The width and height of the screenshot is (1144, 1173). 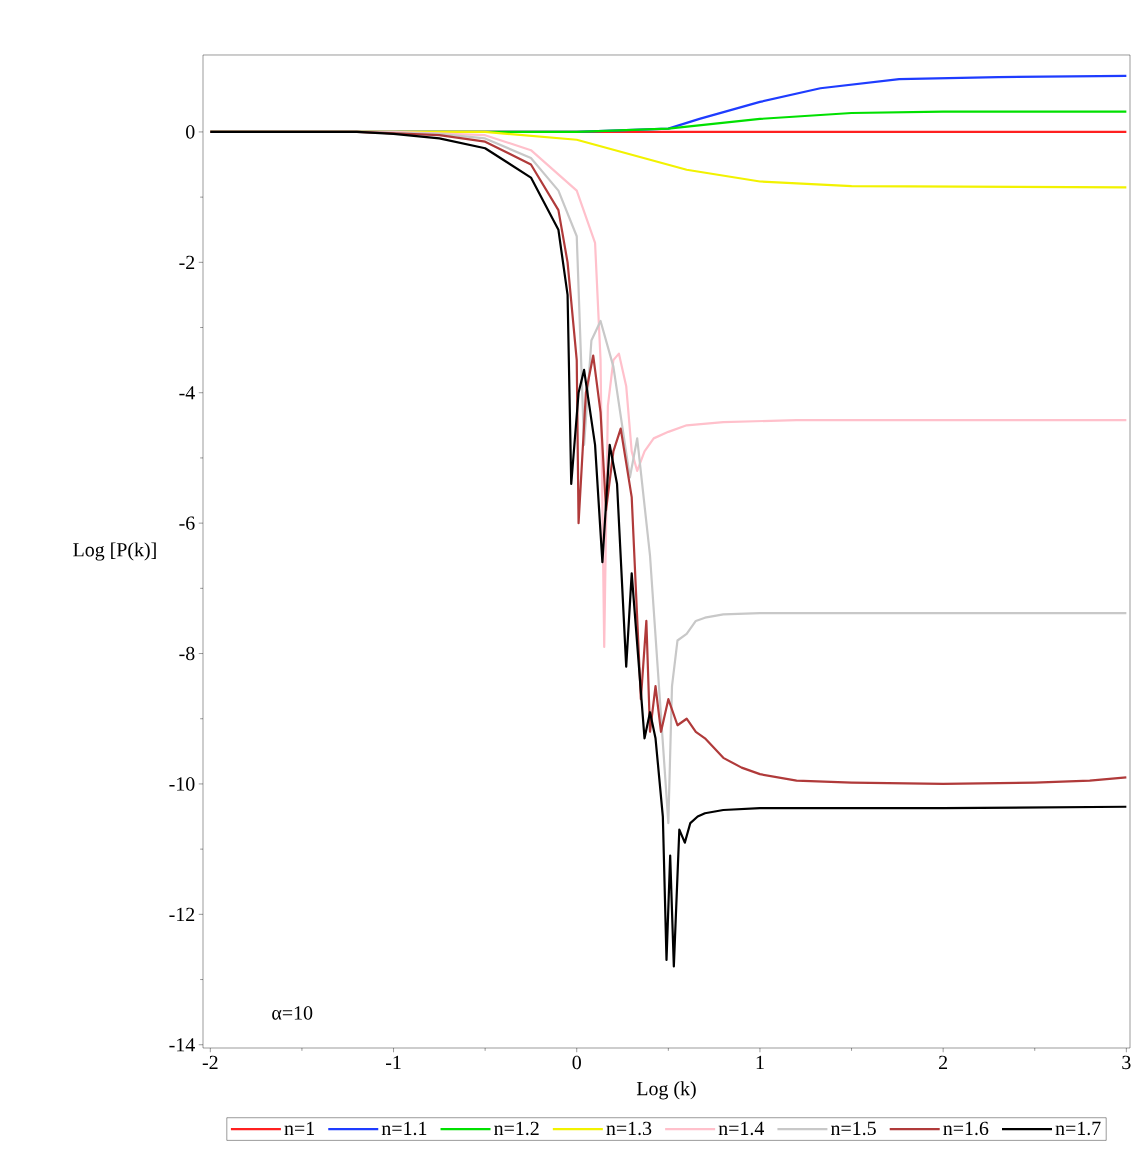 I want to click on x-tick-label: 1, so click(x=760, y=1062).